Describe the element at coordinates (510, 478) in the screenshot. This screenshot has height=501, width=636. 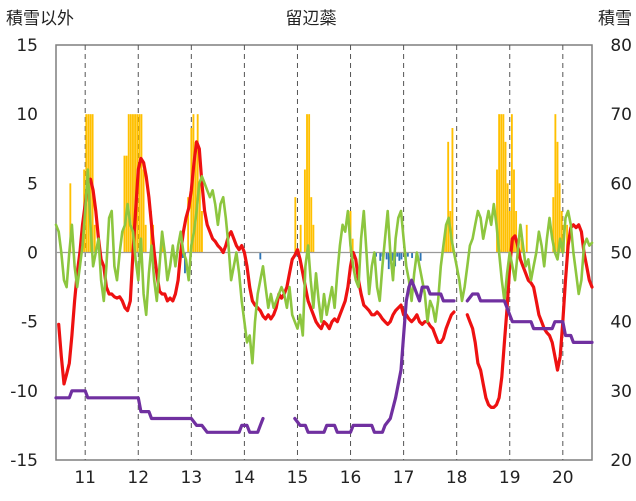
I see `x-tick-label-19: 19` at that location.